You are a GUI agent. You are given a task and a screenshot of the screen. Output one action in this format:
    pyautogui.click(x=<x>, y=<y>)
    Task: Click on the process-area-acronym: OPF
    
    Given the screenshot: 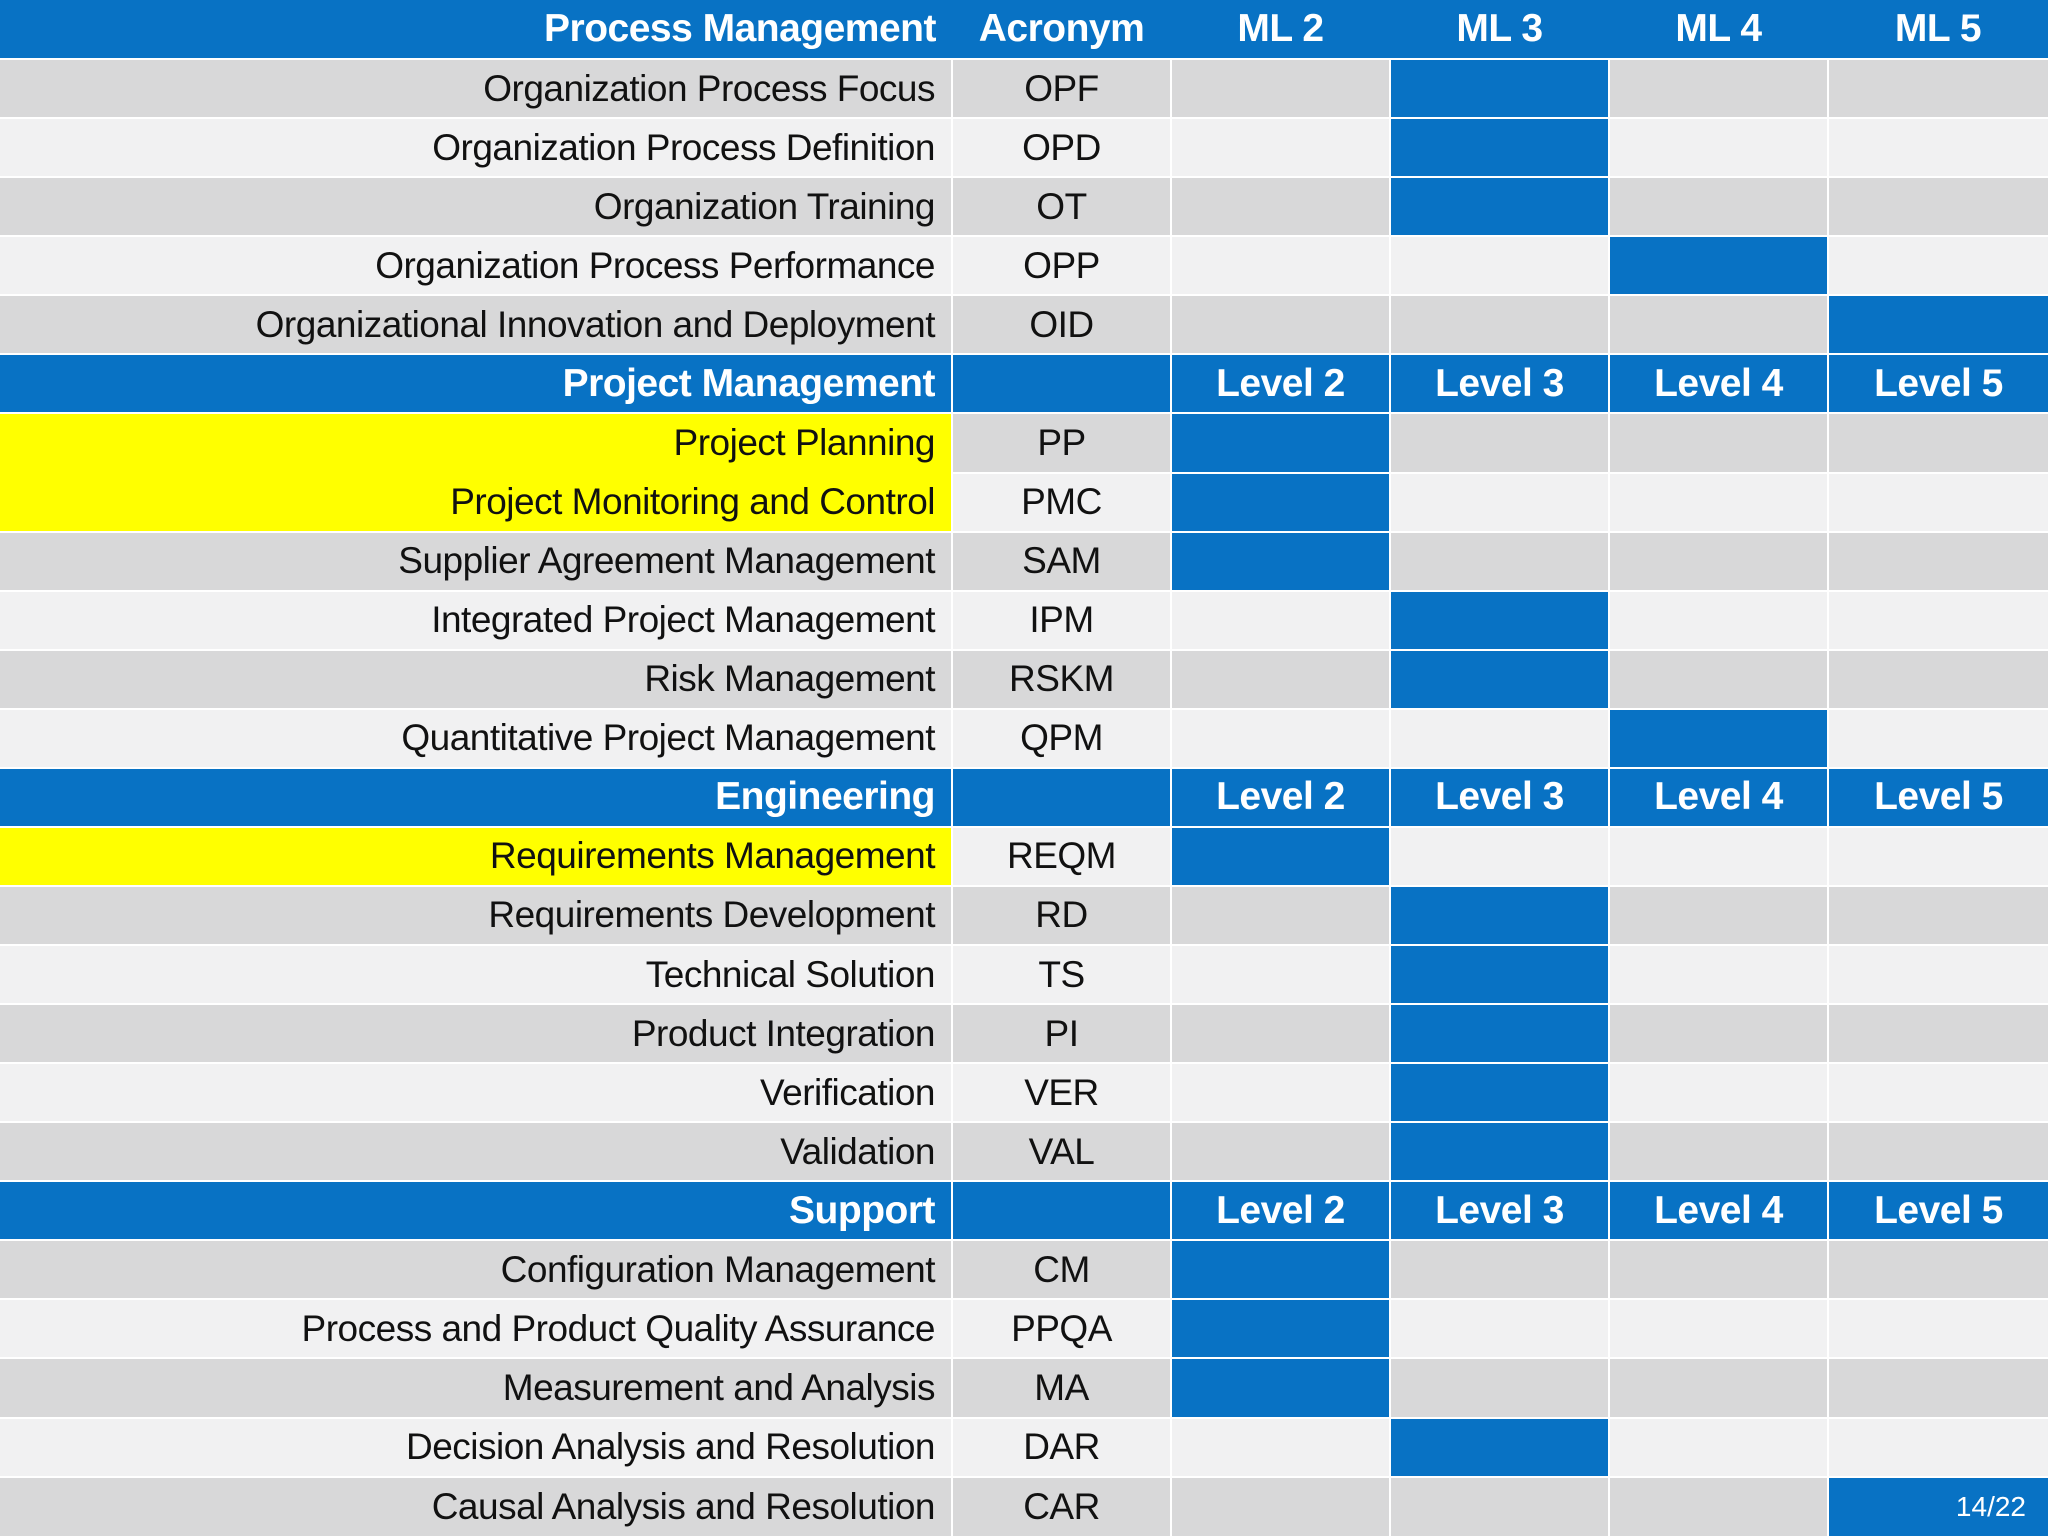 What is the action you would take?
    pyautogui.click(x=1061, y=88)
    